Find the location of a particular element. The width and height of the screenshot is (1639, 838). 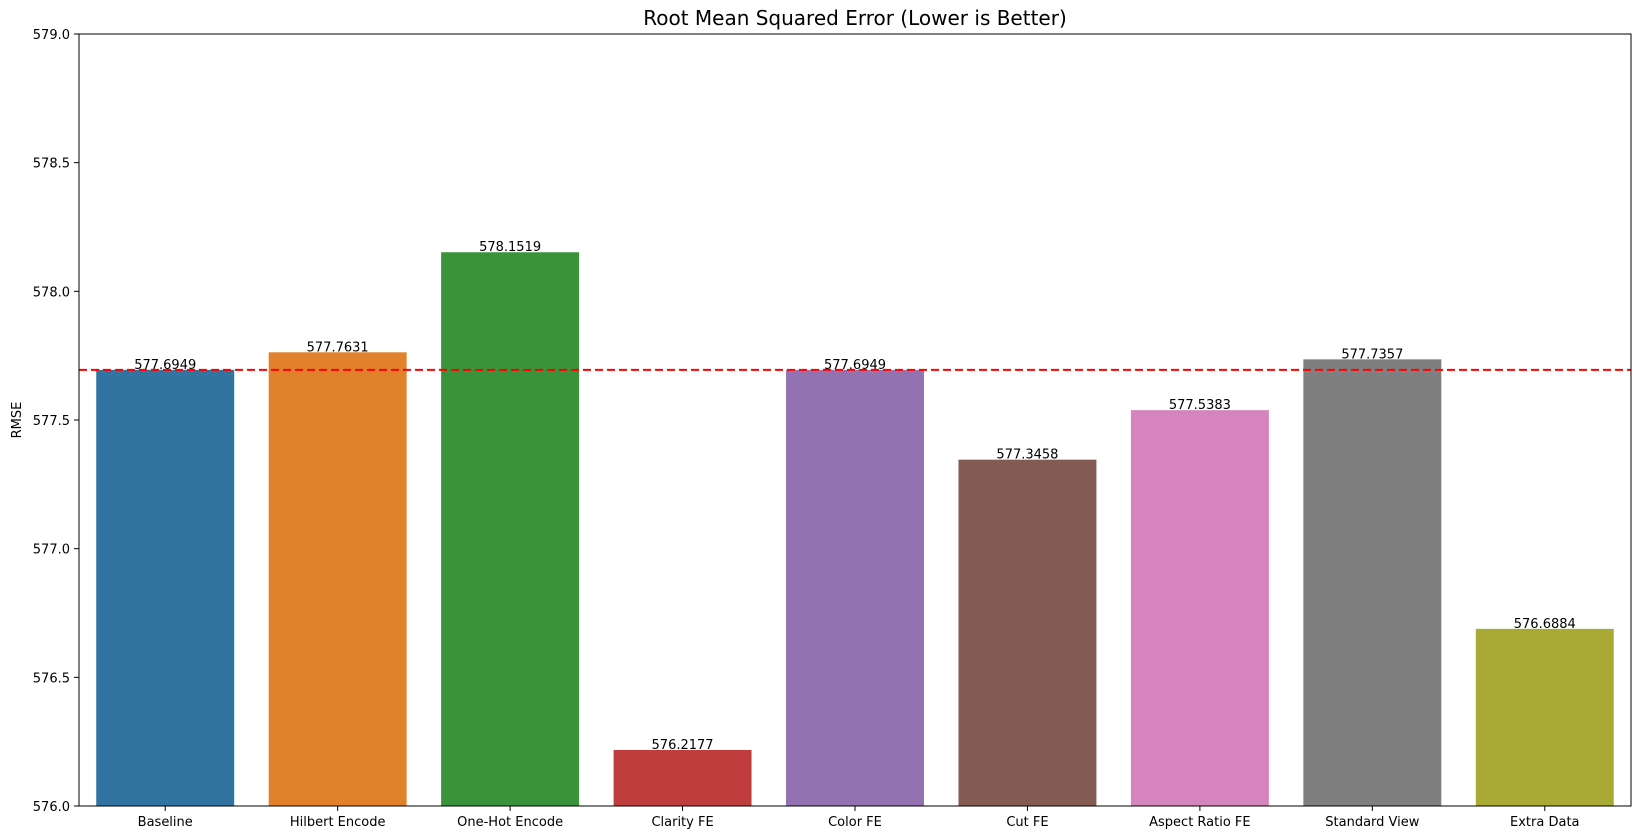

bar-extra-data is located at coordinates (1544, 717).